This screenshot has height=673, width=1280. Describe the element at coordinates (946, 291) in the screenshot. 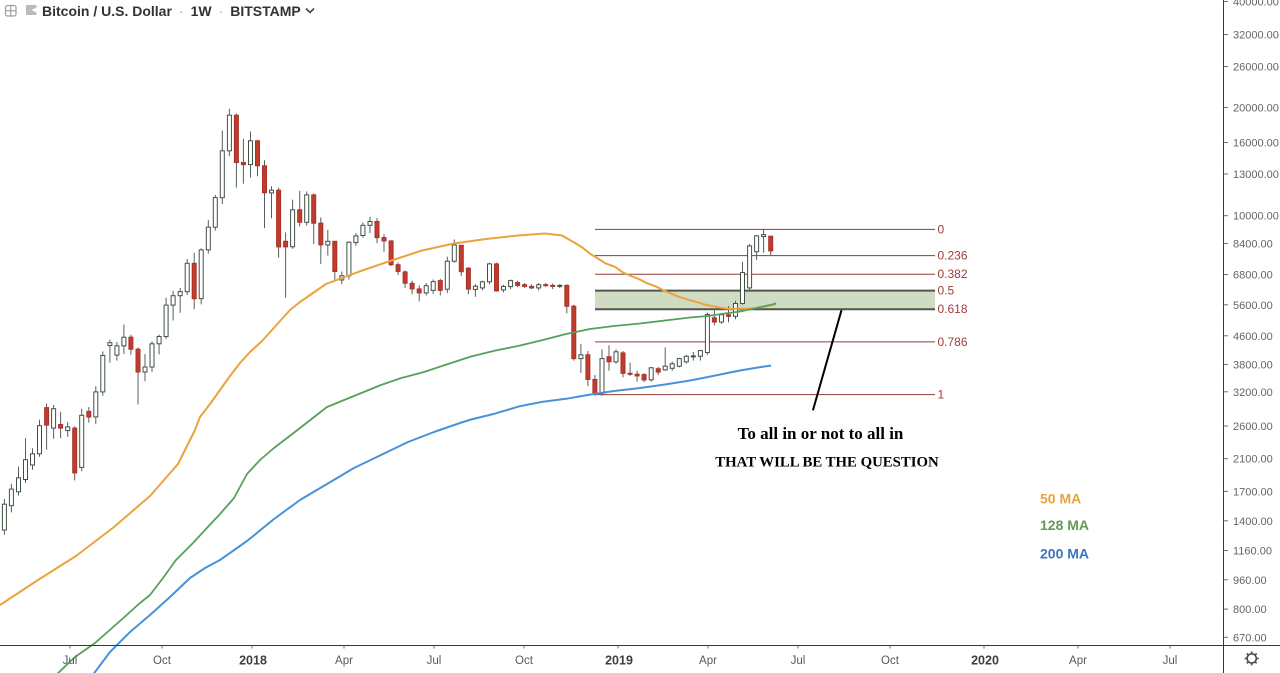

I see `svg-text: 0.5` at that location.